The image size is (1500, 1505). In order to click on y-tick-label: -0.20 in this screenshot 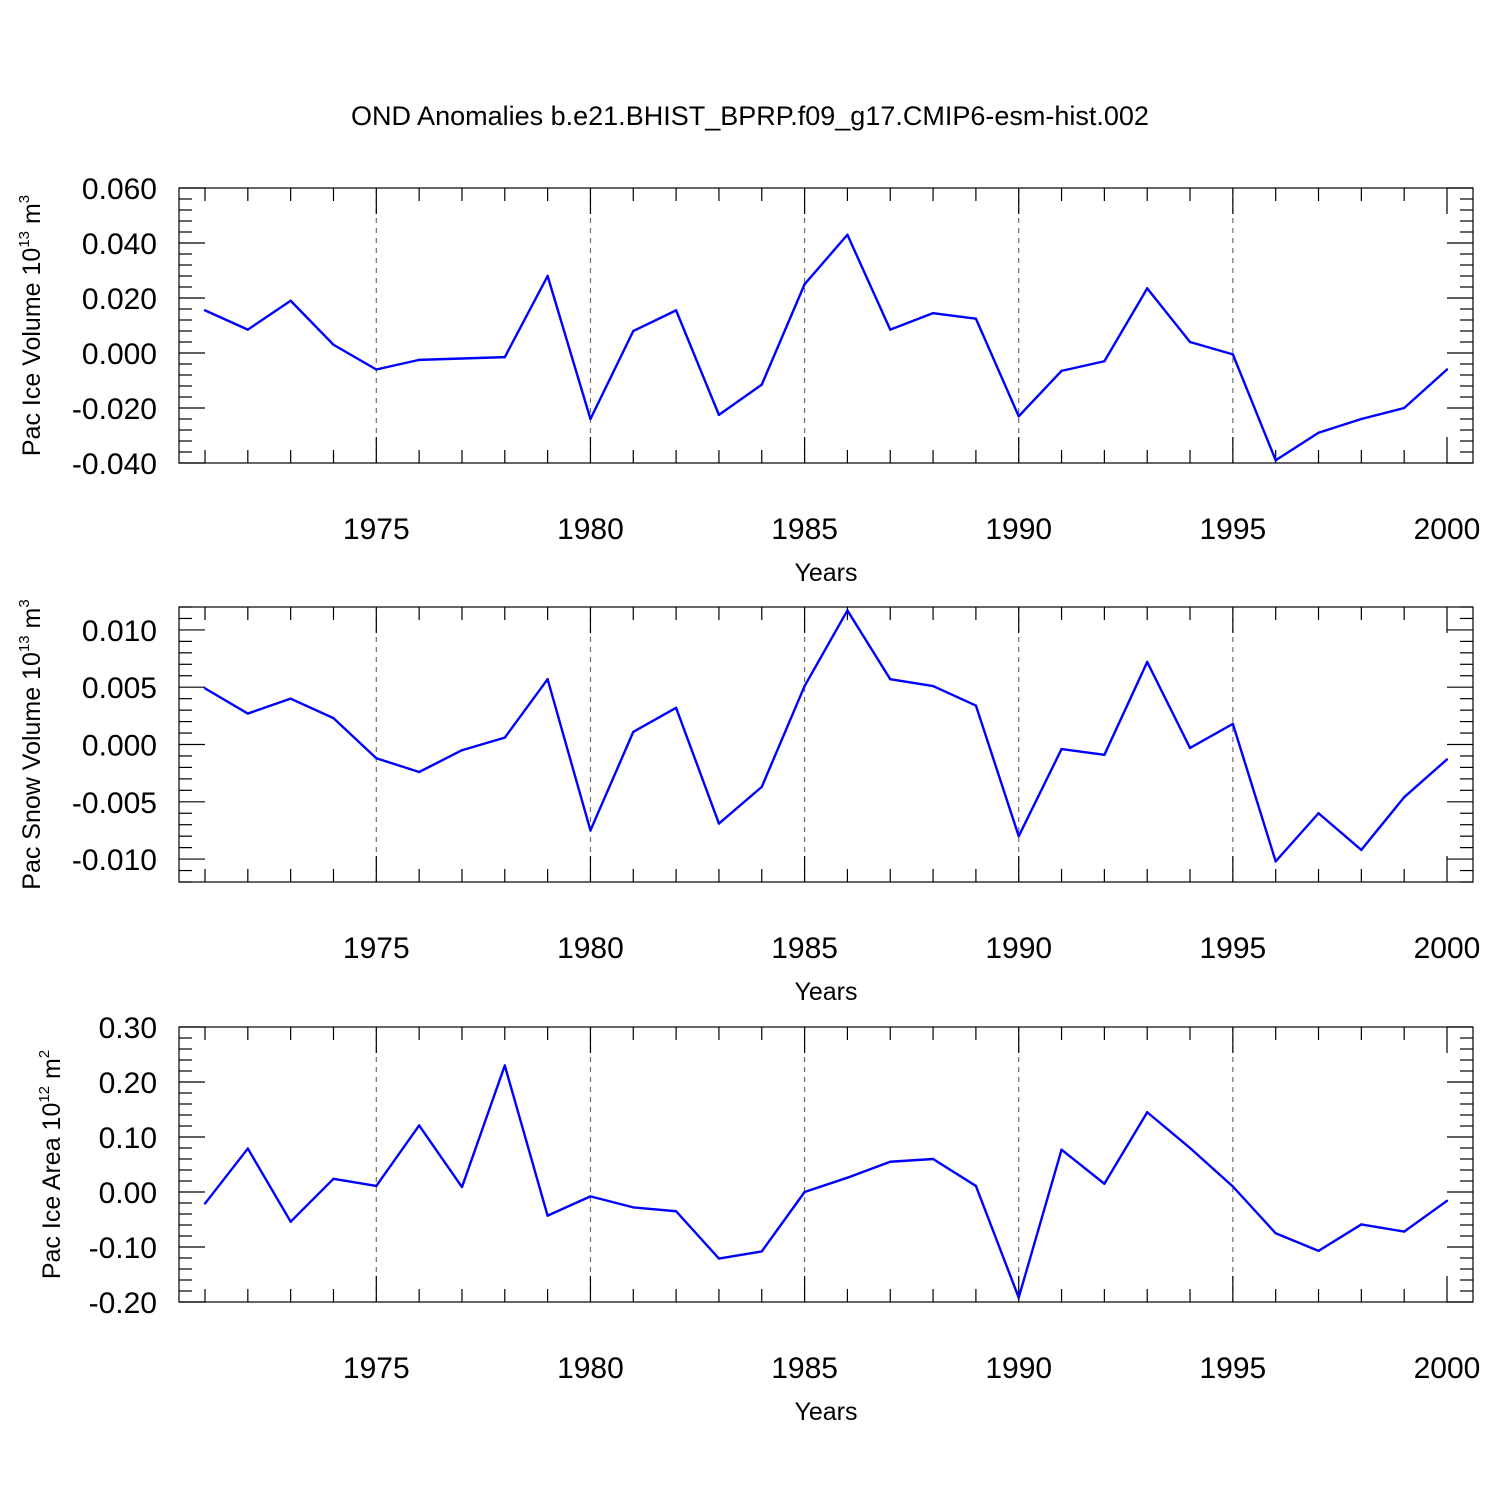, I will do `click(123, 1303)`.